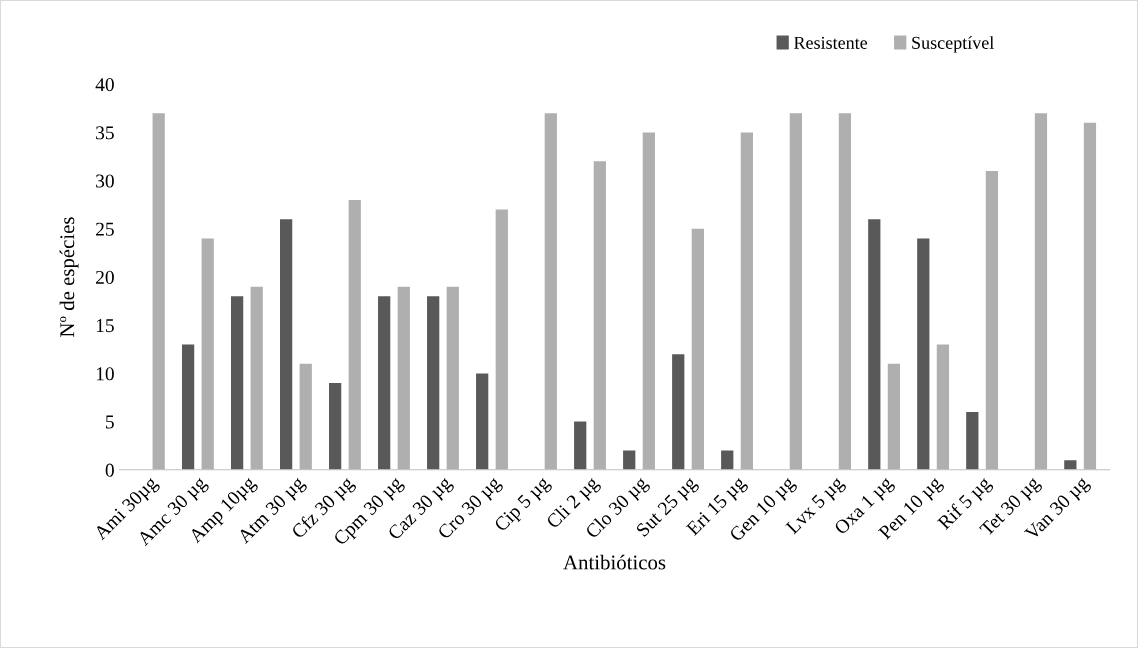 The width and height of the screenshot is (1138, 648). Describe the element at coordinates (831, 42) in the screenshot. I see `legend-label: Resistente` at that location.